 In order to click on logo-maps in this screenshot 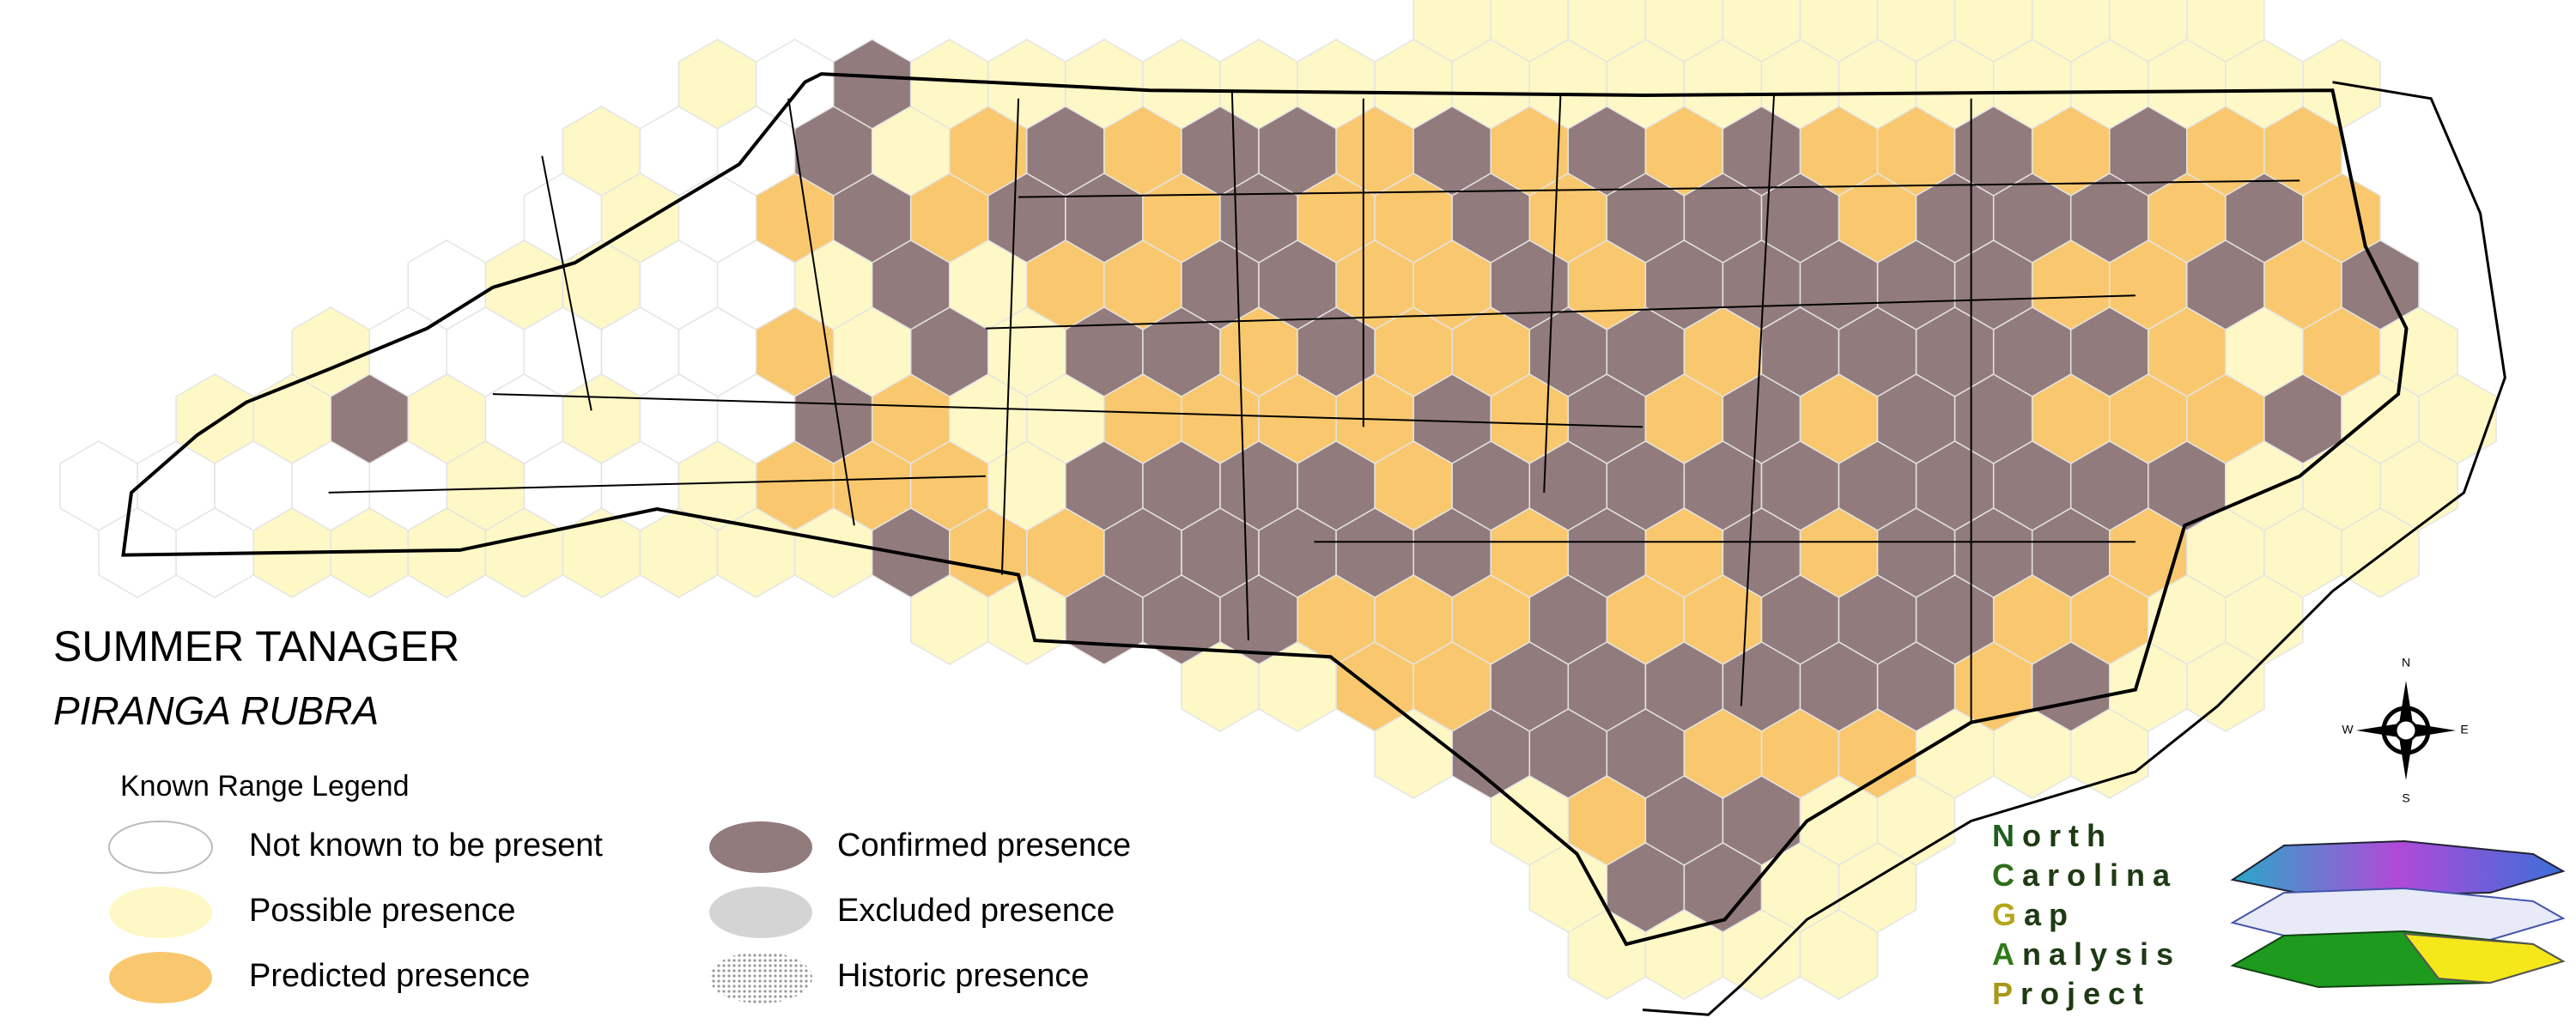, I will do `click(2398, 914)`.